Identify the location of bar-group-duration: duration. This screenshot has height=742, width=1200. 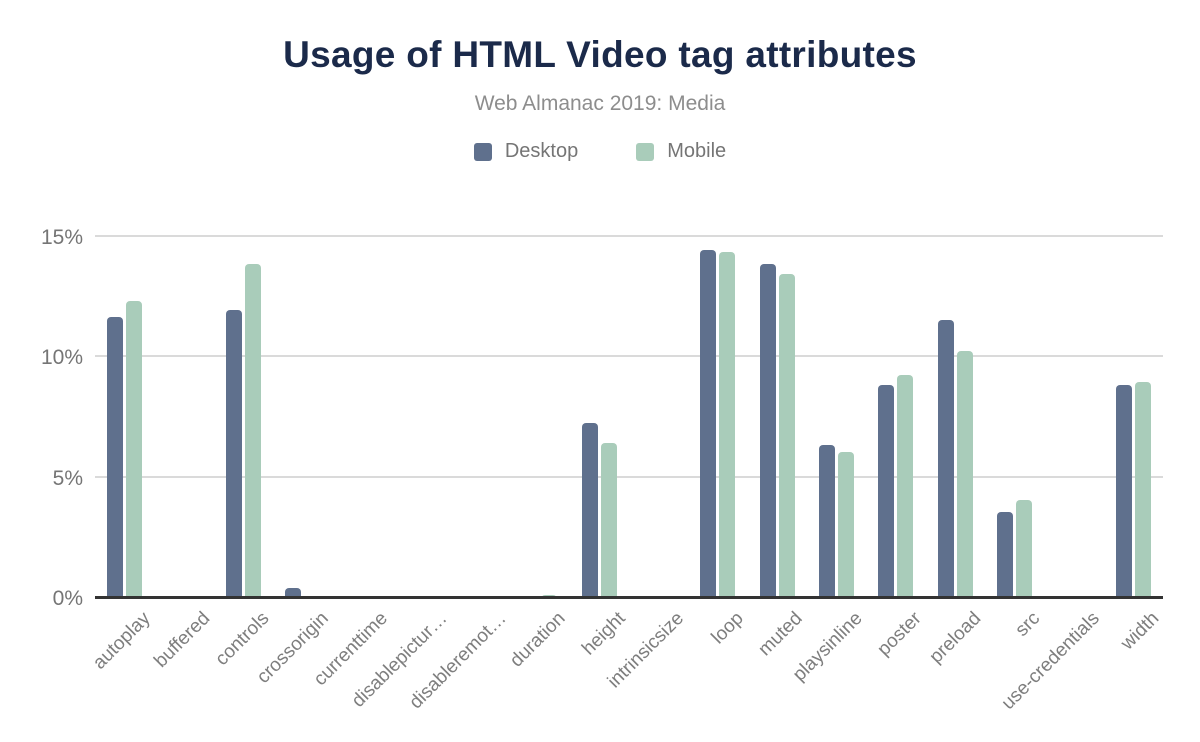
(538, 454).